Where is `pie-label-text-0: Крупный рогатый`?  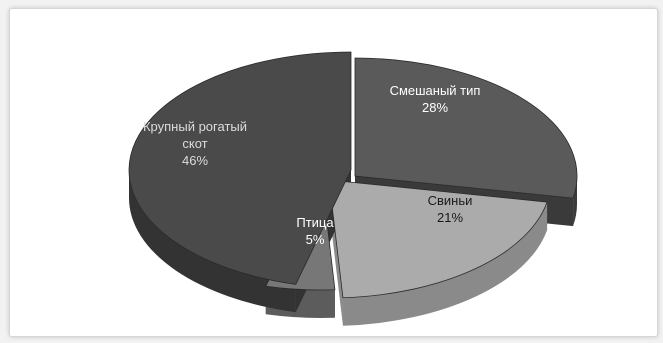 pie-label-text-0: Крупный рогатый is located at coordinates (195, 126).